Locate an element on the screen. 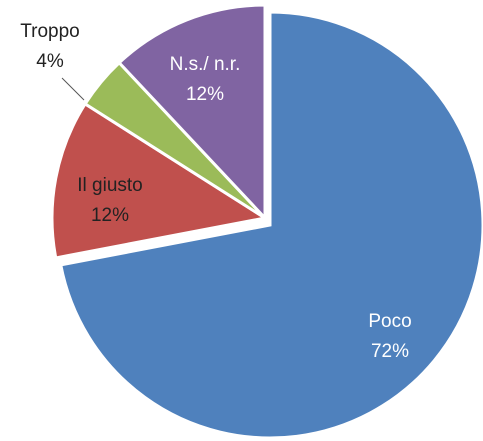 Image resolution: width=483 pixels, height=441 pixels. slice-value-label: 4% is located at coordinates (50, 61).